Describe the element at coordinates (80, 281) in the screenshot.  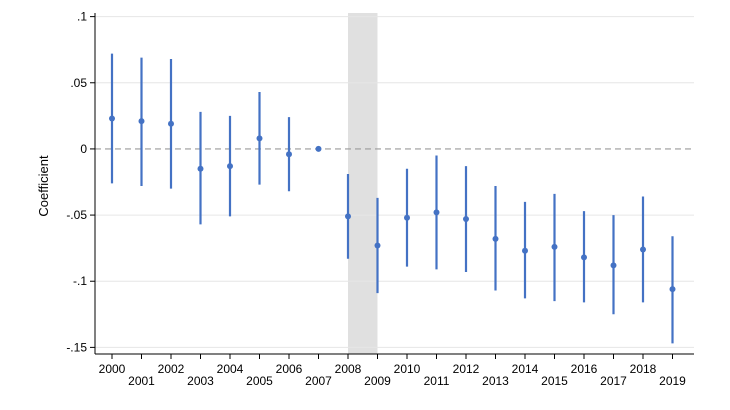
I see `y-tick-label: -.1` at that location.